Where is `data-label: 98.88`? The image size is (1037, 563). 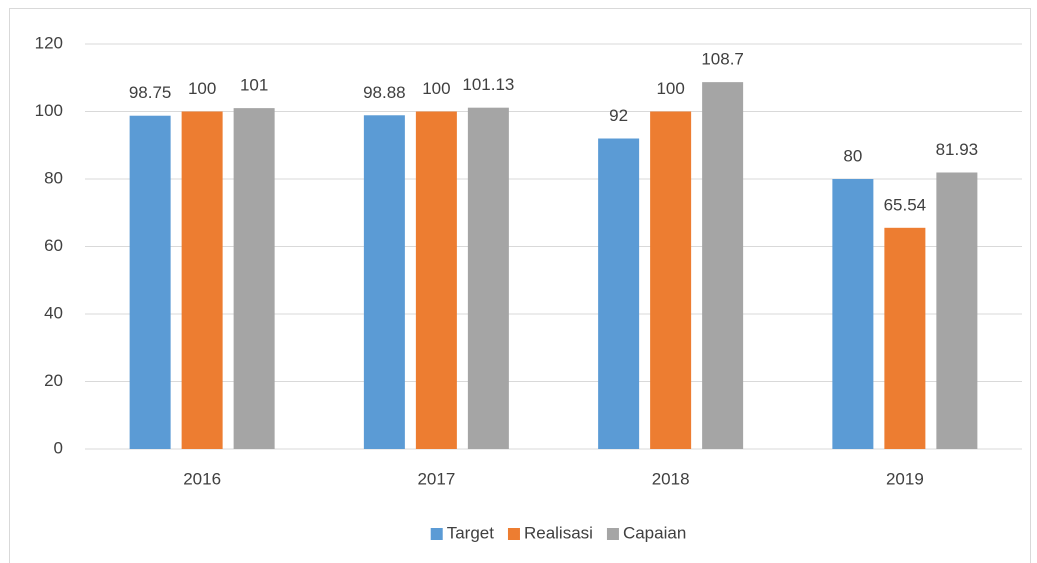
data-label: 98.88 is located at coordinates (384, 92).